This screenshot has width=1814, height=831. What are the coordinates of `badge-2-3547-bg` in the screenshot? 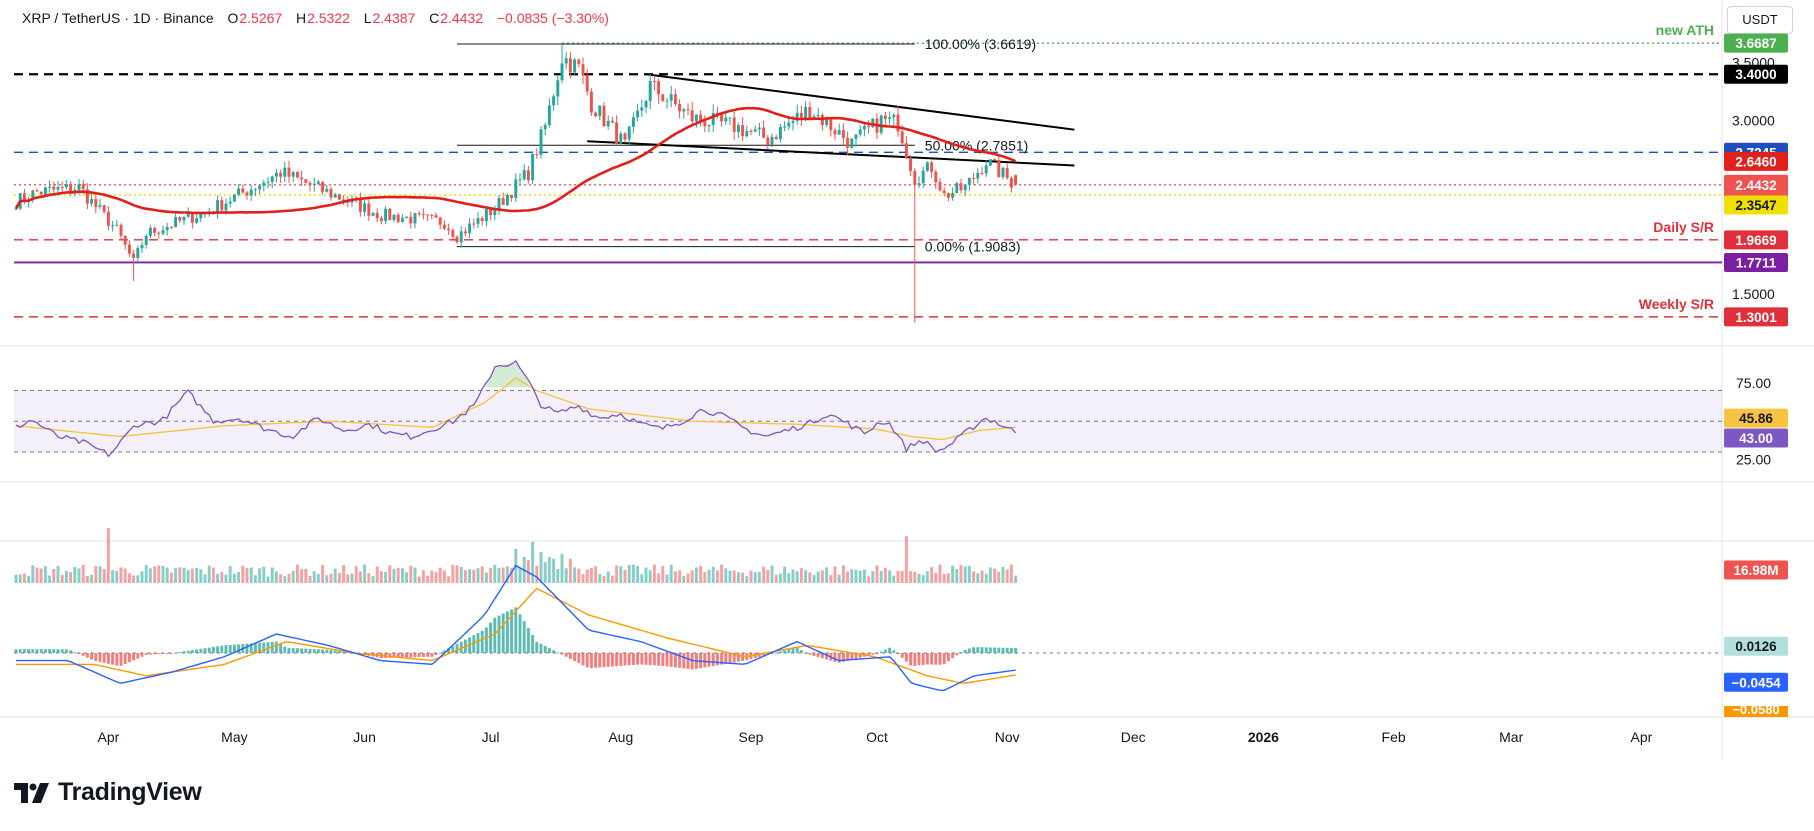 It's located at (1756, 205).